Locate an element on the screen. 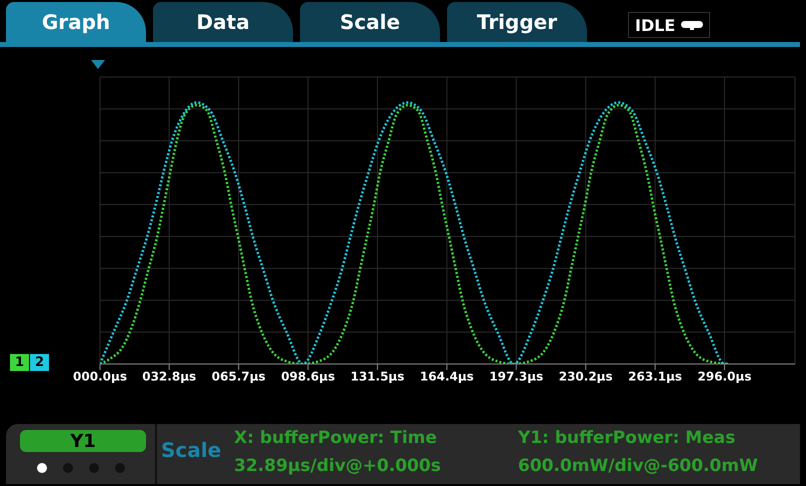 This screenshot has height=486, width=806. text: X: bufferPower: Time is located at coordinates (335, 438).